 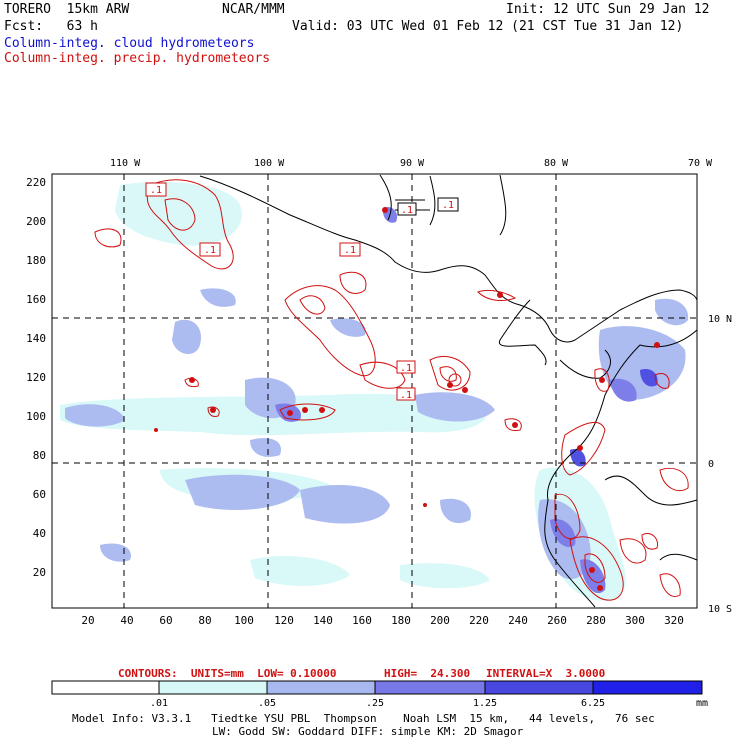 I want to click on lon-label: 80 W, so click(x=556, y=163).